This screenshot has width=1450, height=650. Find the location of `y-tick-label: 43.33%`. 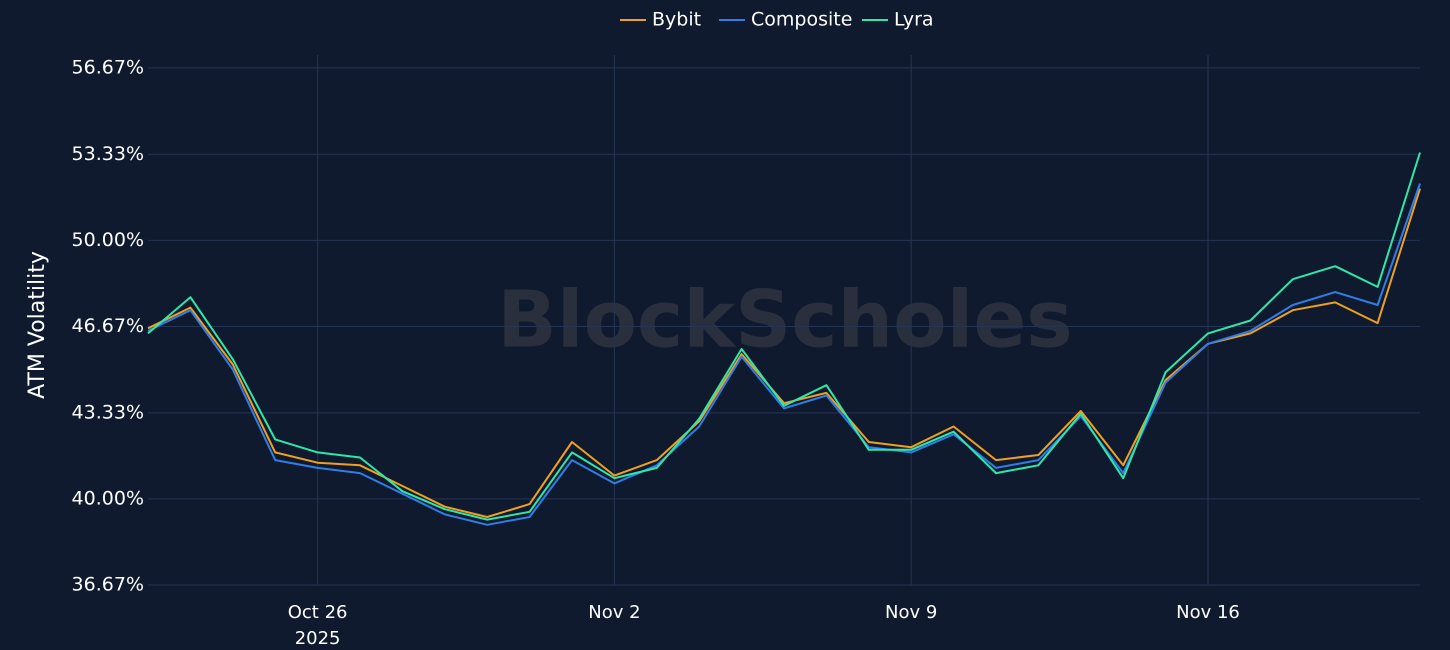

y-tick-label: 43.33% is located at coordinates (108, 412).